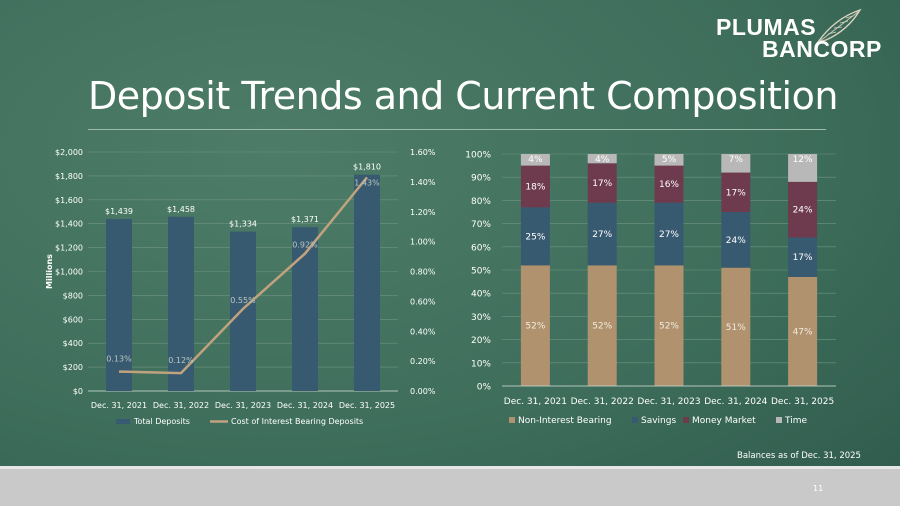 The height and width of the screenshot is (506, 900). Describe the element at coordinates (123, 421) in the screenshot. I see `legend-swatch-deposits` at that location.